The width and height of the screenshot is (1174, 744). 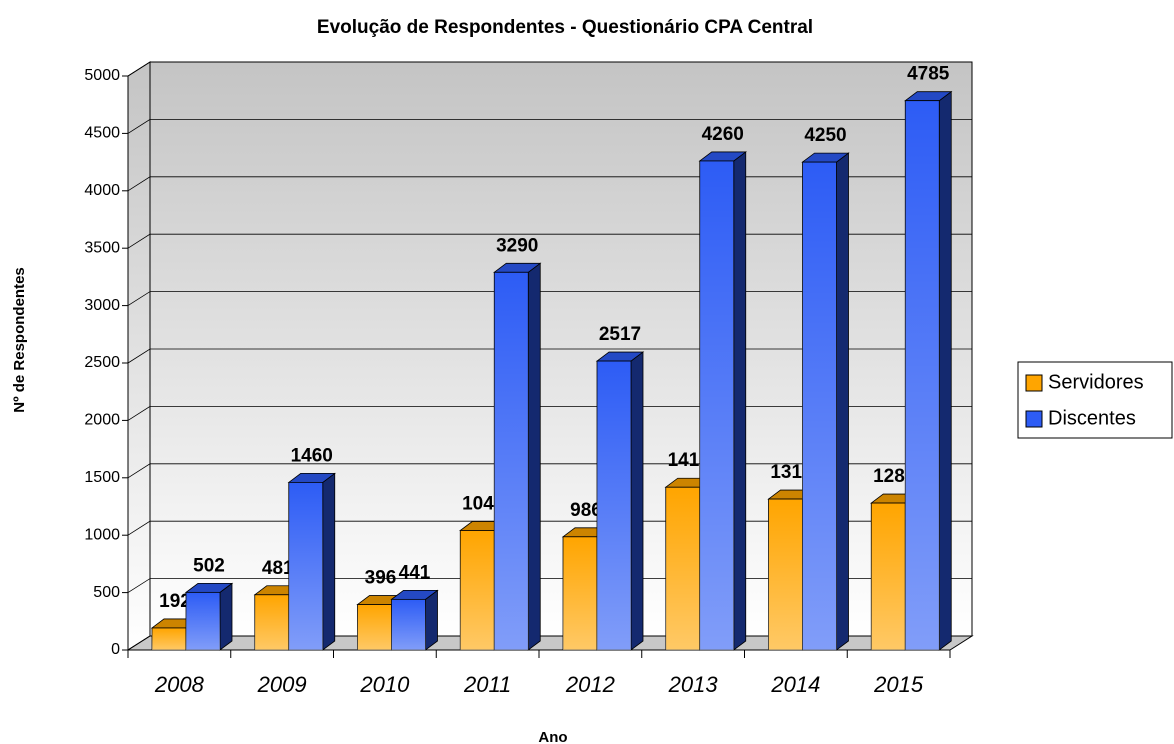 What do you see at coordinates (102, 420) in the screenshot?
I see `y-tick-label: 2000` at bounding box center [102, 420].